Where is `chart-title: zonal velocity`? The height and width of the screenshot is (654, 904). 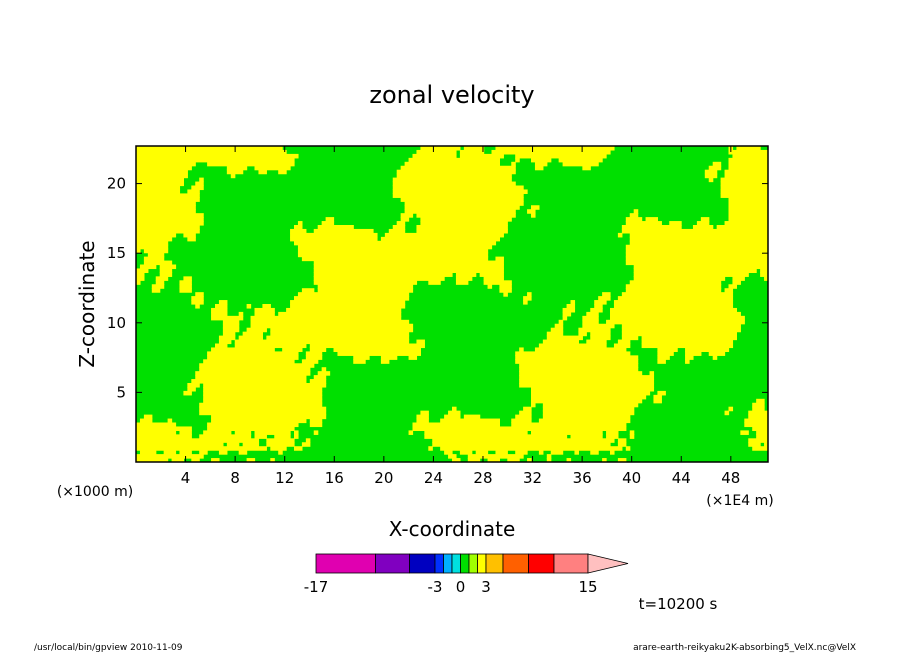
chart-title: zonal velocity is located at coordinates (451, 95).